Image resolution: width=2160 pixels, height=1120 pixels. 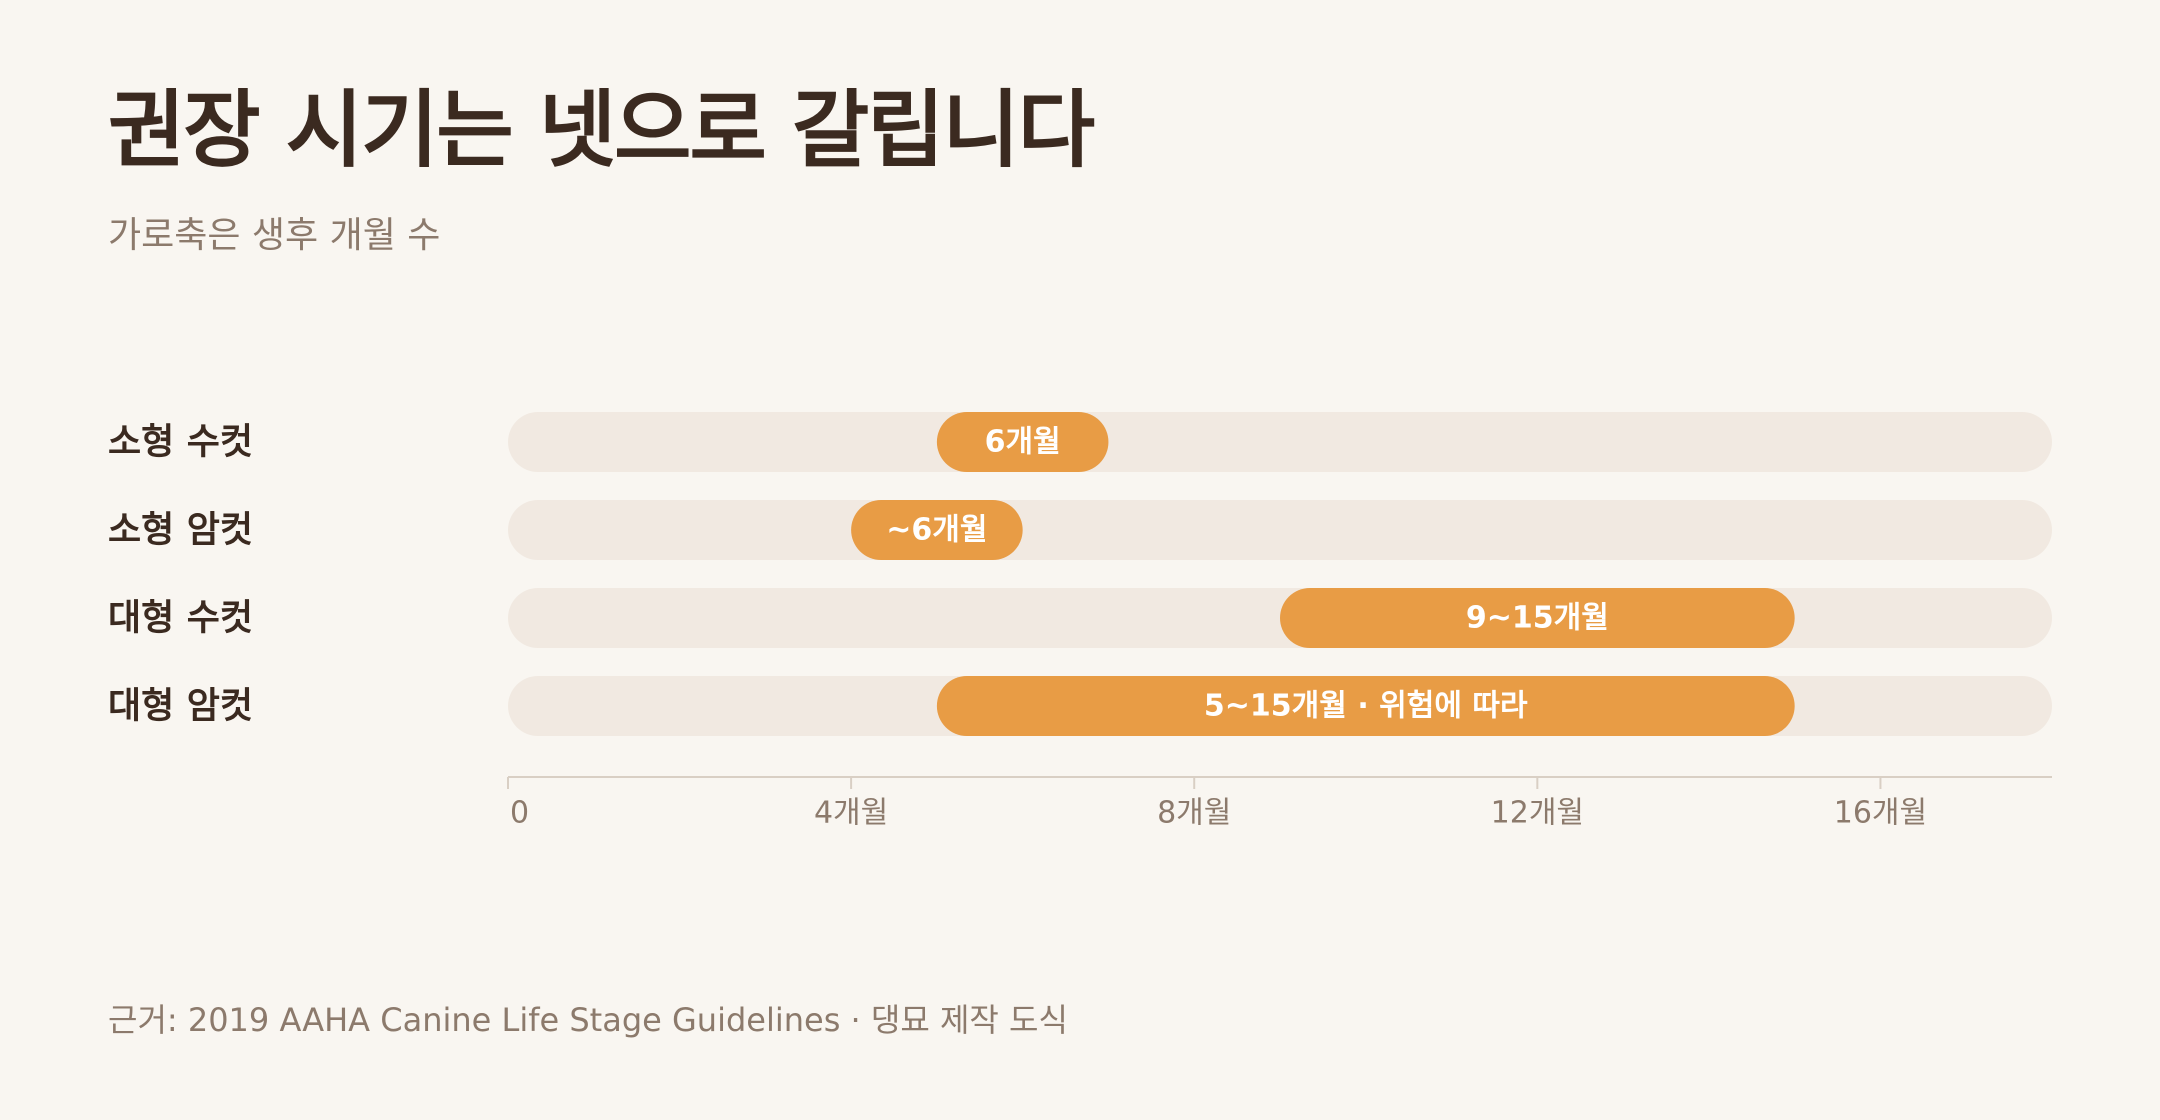 What do you see at coordinates (180, 706) in the screenshot?
I see `category-label: 대형 암컷` at bounding box center [180, 706].